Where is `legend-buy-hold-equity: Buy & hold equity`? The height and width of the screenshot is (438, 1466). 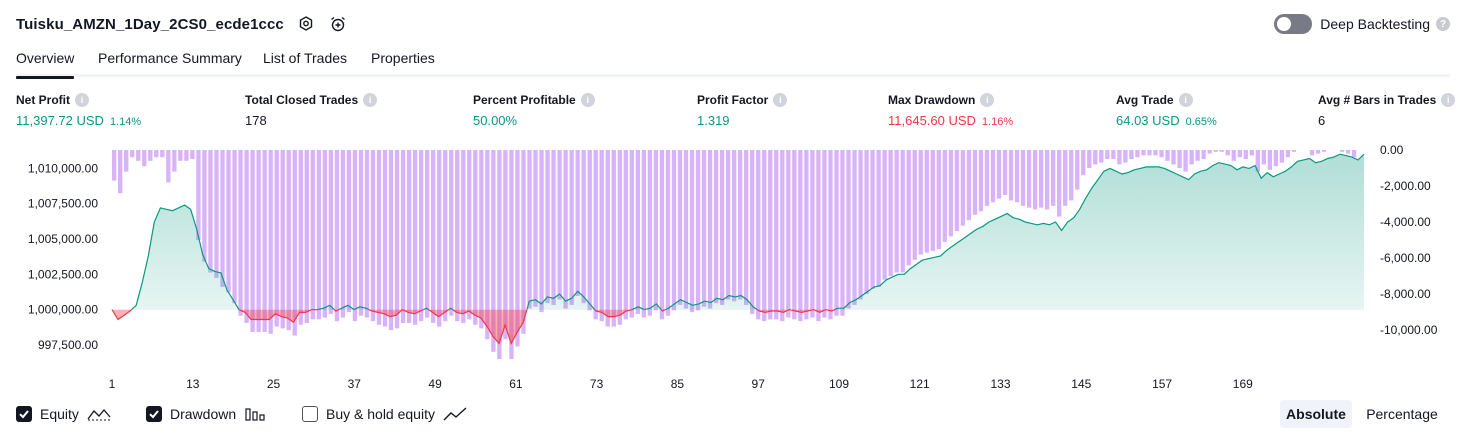 legend-buy-hold-equity: Buy & hold equity is located at coordinates (384, 414).